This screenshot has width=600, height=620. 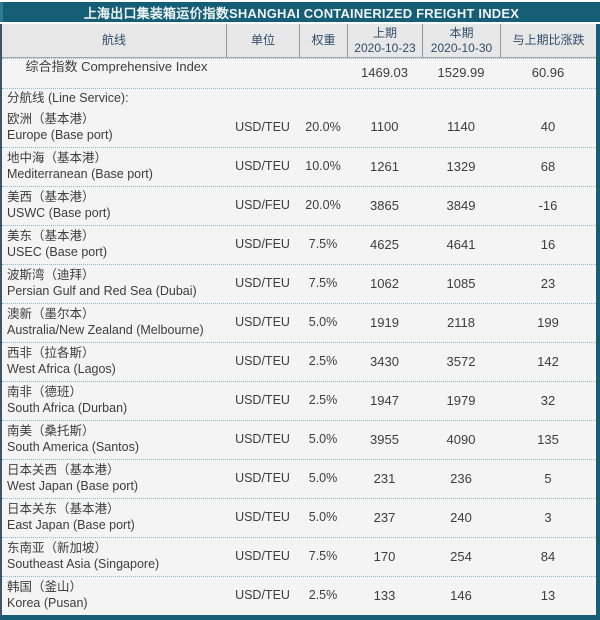 I want to click on route-name-cn: 美东（基本港）, so click(x=51, y=236).